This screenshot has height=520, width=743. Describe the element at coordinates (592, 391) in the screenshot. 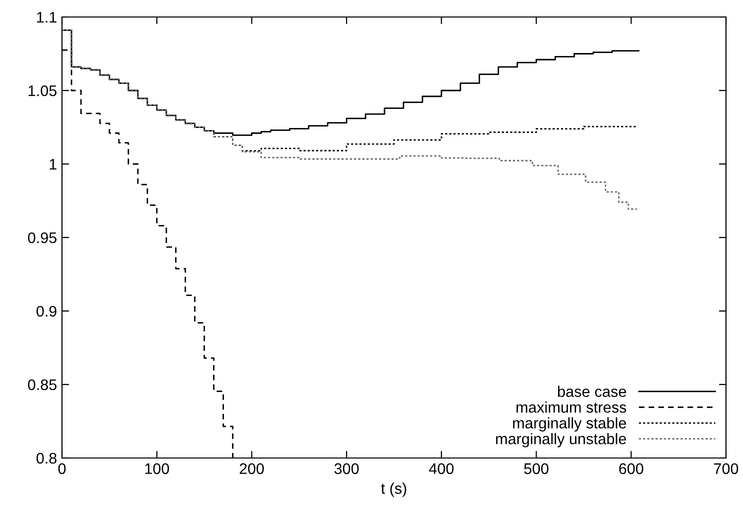

I see `legend-label: base case` at that location.